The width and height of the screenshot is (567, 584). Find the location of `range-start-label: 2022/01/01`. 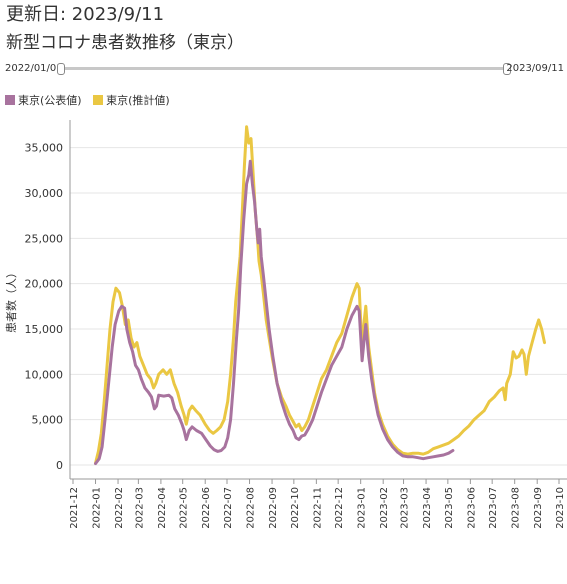

range-start-label: 2022/01/01 is located at coordinates (34, 68).